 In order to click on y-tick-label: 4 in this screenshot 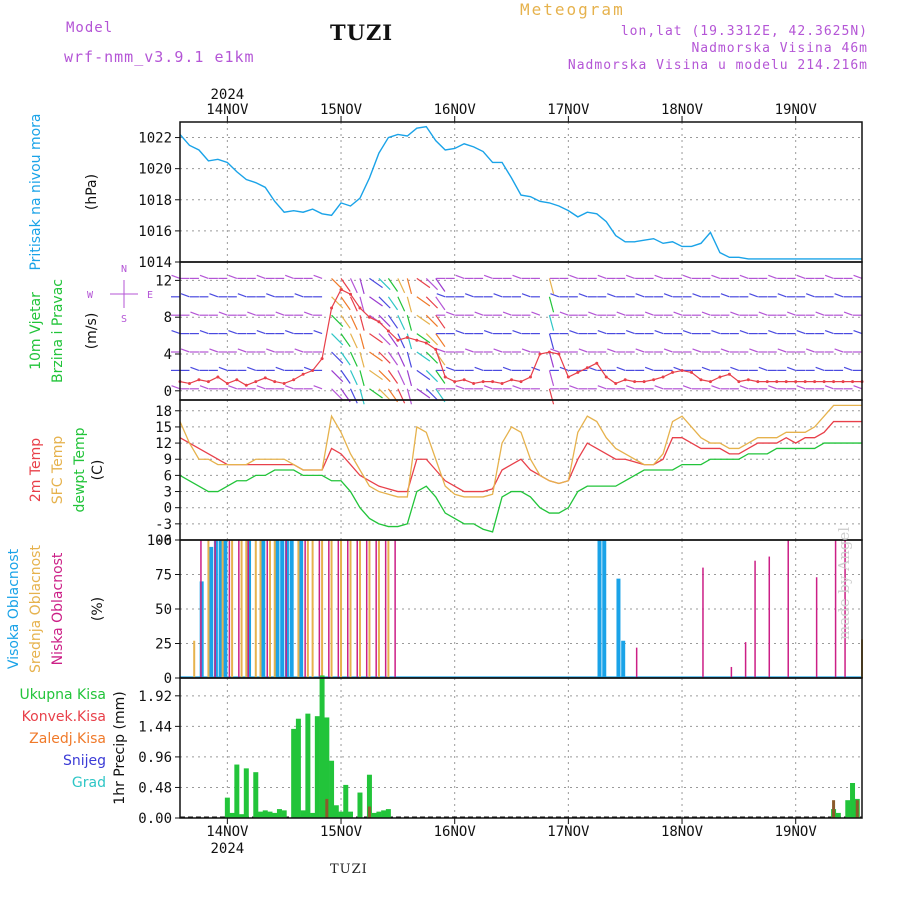, I will do `click(168, 355)`.